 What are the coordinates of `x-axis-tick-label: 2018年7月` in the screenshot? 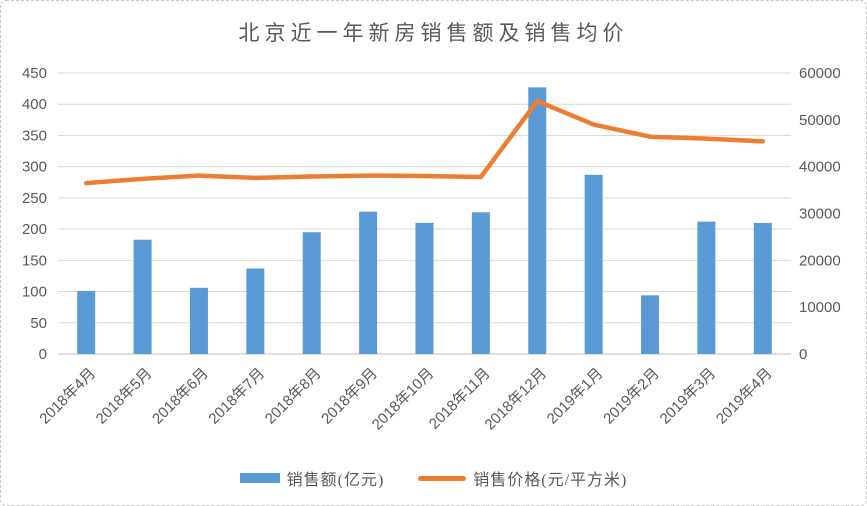 It's located at (236, 396).